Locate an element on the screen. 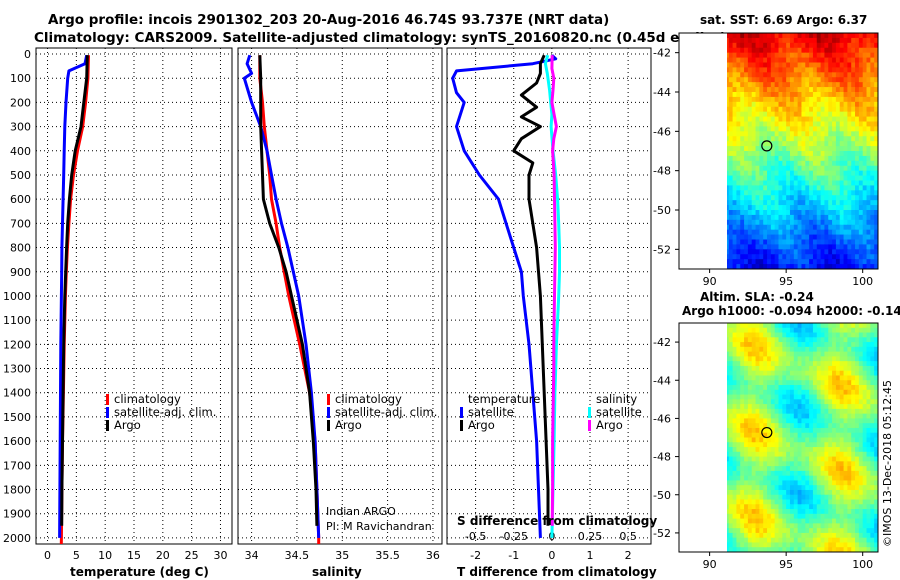 The width and height of the screenshot is (900, 580). legend-climatology-swatch is located at coordinates (328, 399).